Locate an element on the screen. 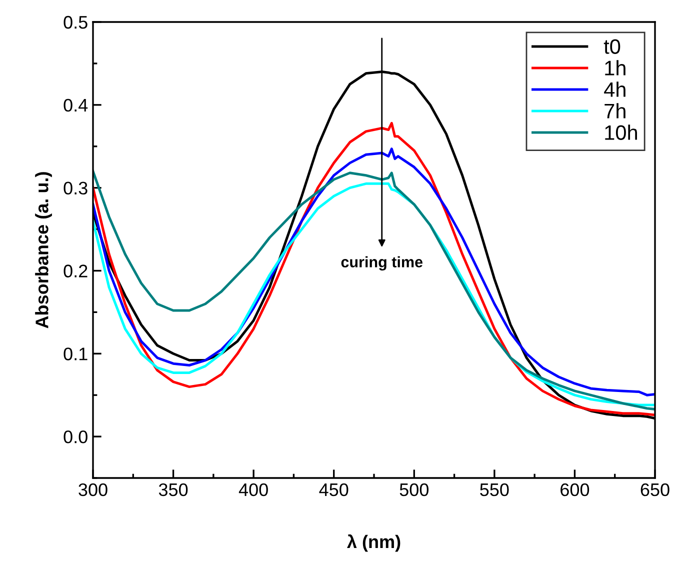  x-tick-label: 300 is located at coordinates (93, 489).